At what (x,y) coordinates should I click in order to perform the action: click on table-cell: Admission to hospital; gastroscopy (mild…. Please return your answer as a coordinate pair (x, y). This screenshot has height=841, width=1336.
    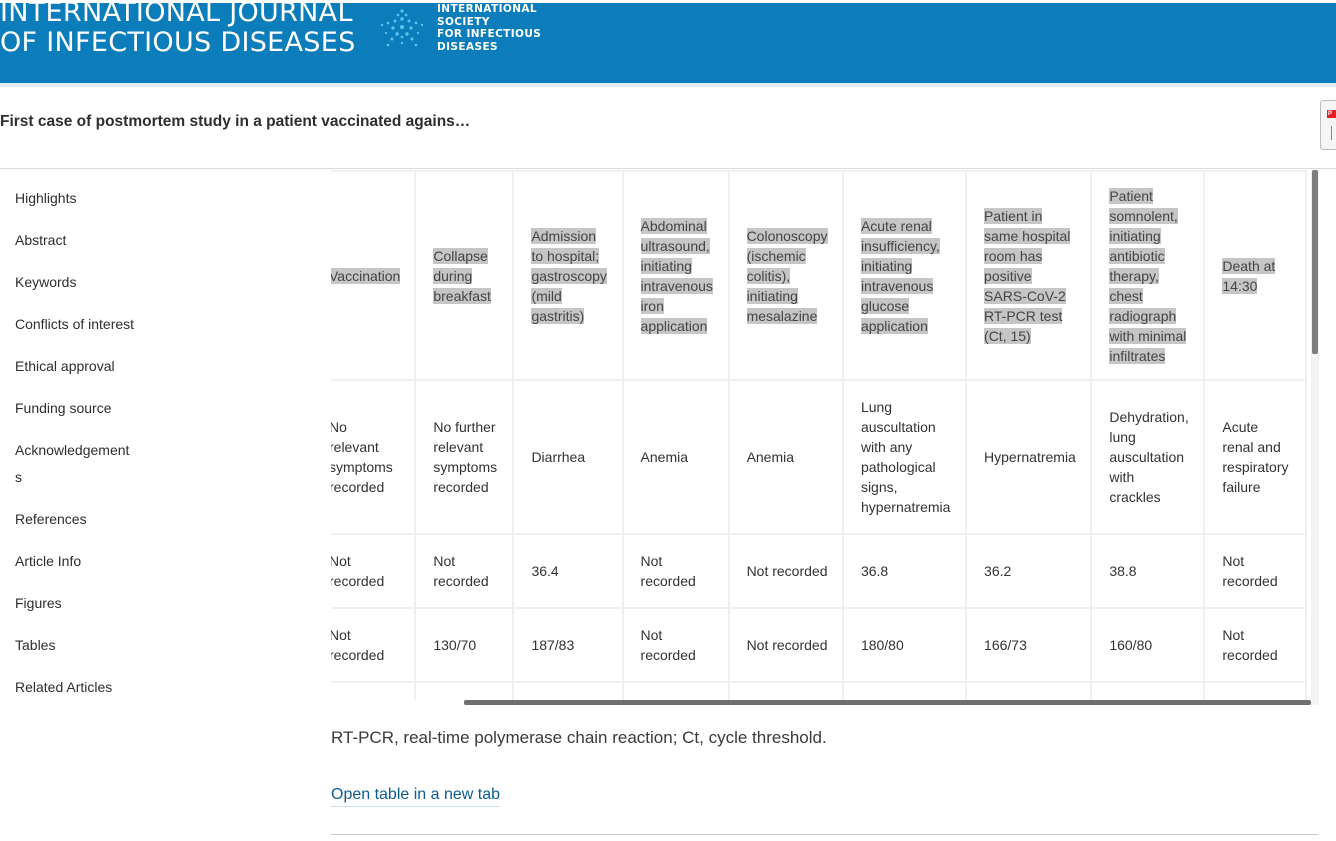
    Looking at the image, I should click on (568, 275).